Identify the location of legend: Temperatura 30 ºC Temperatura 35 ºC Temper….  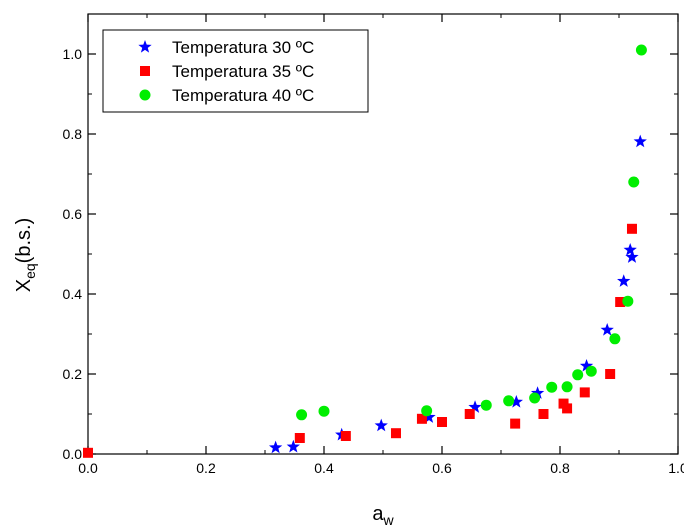
(235, 71).